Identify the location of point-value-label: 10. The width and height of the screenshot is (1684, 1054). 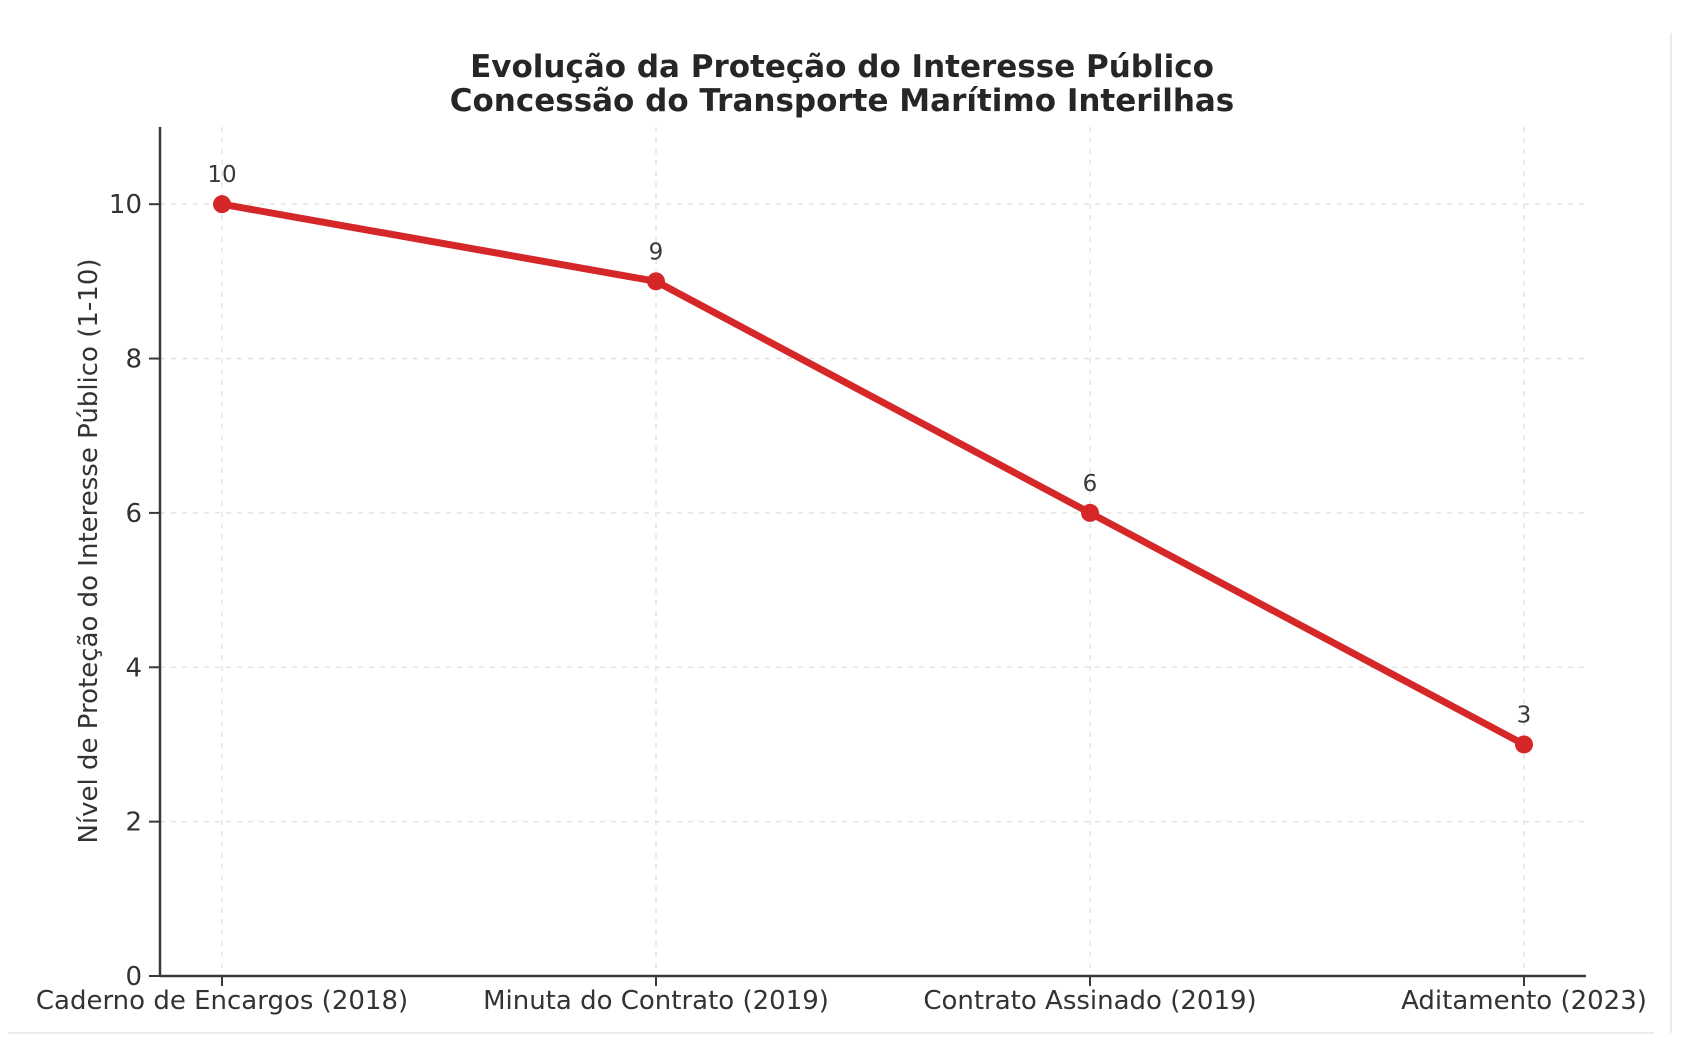
(221, 175).